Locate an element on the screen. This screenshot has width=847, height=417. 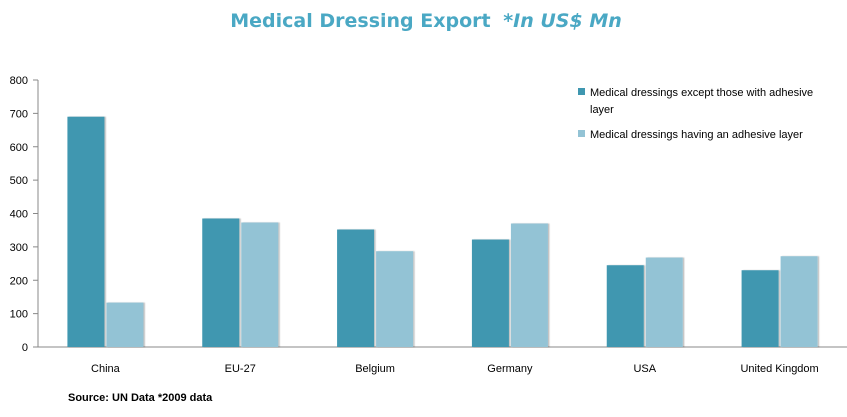
y-tick-label: 400 is located at coordinates (19, 215).